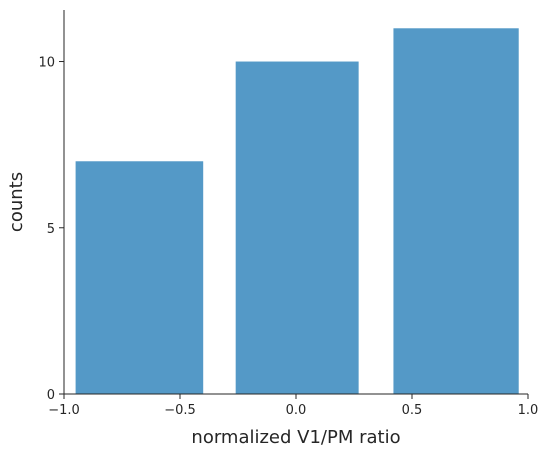 This screenshot has height=459, width=550. I want to click on x-tick-label: −0.5, so click(180, 410).